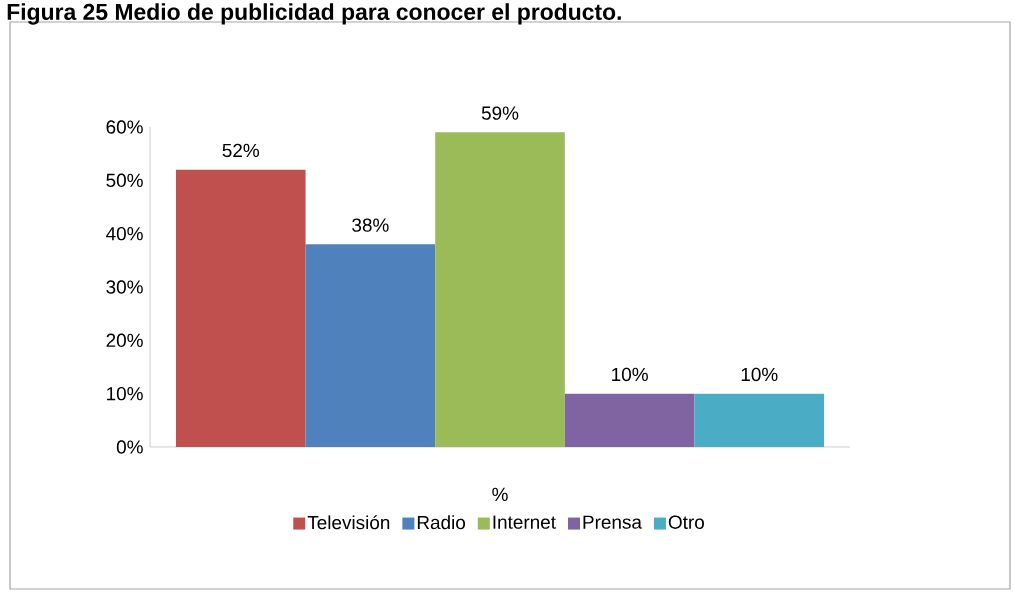 This screenshot has height=597, width=1014. I want to click on chart-title: Figura 25 Medio de publicidad para conocer el producto., so click(314, 14).